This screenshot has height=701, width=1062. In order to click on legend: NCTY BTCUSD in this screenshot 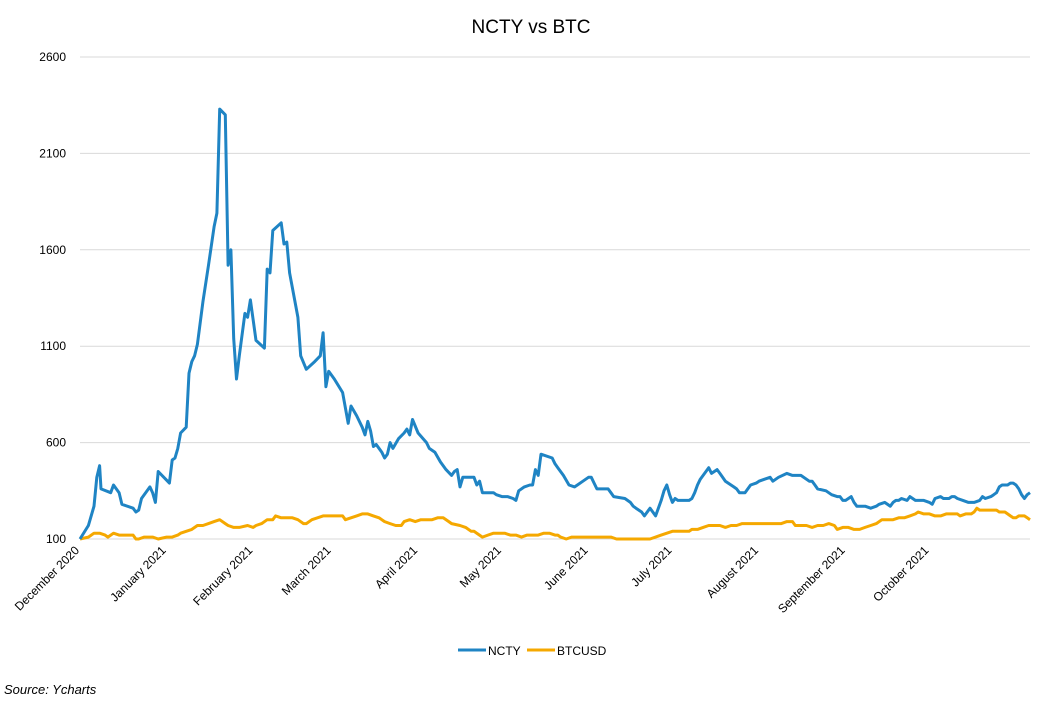, I will do `click(532, 651)`.